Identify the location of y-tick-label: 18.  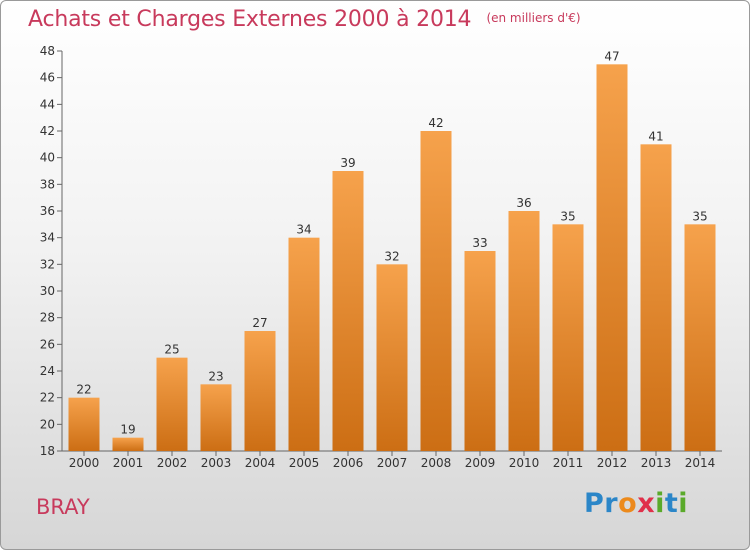
(47, 451).